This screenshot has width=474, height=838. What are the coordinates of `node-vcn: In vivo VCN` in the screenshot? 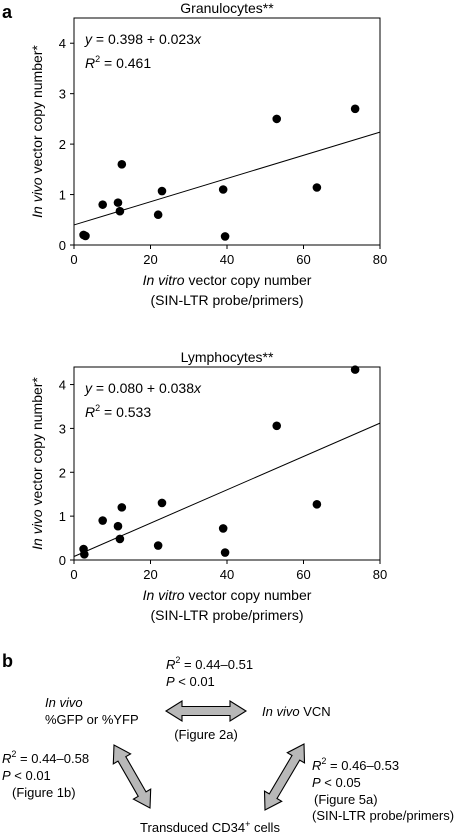 It's located at (296, 711).